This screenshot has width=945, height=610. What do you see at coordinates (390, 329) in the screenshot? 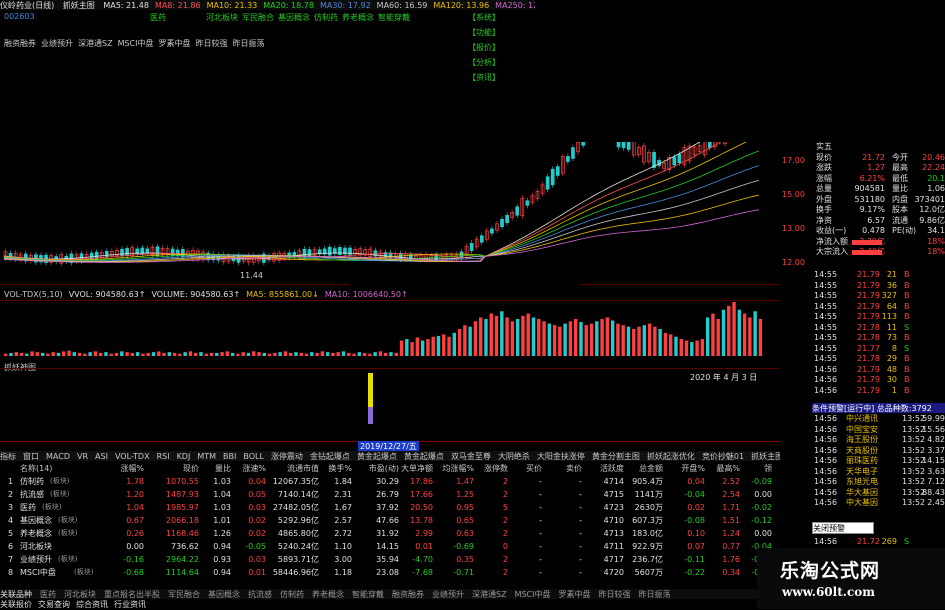
I see `volume-chart` at bounding box center [390, 329].